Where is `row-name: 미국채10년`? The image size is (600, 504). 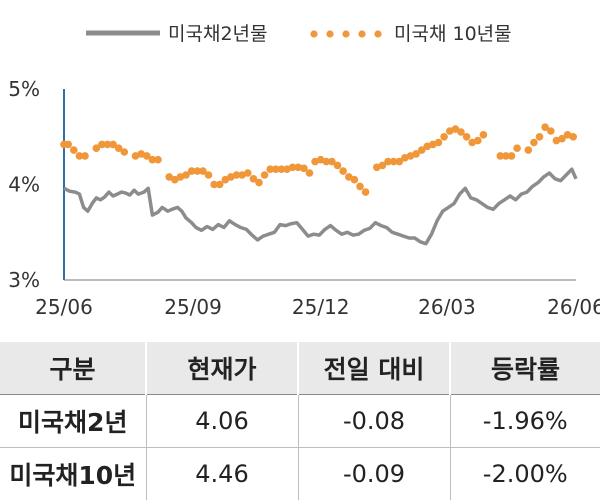
row-name: 미국채10년 is located at coordinates (73, 473).